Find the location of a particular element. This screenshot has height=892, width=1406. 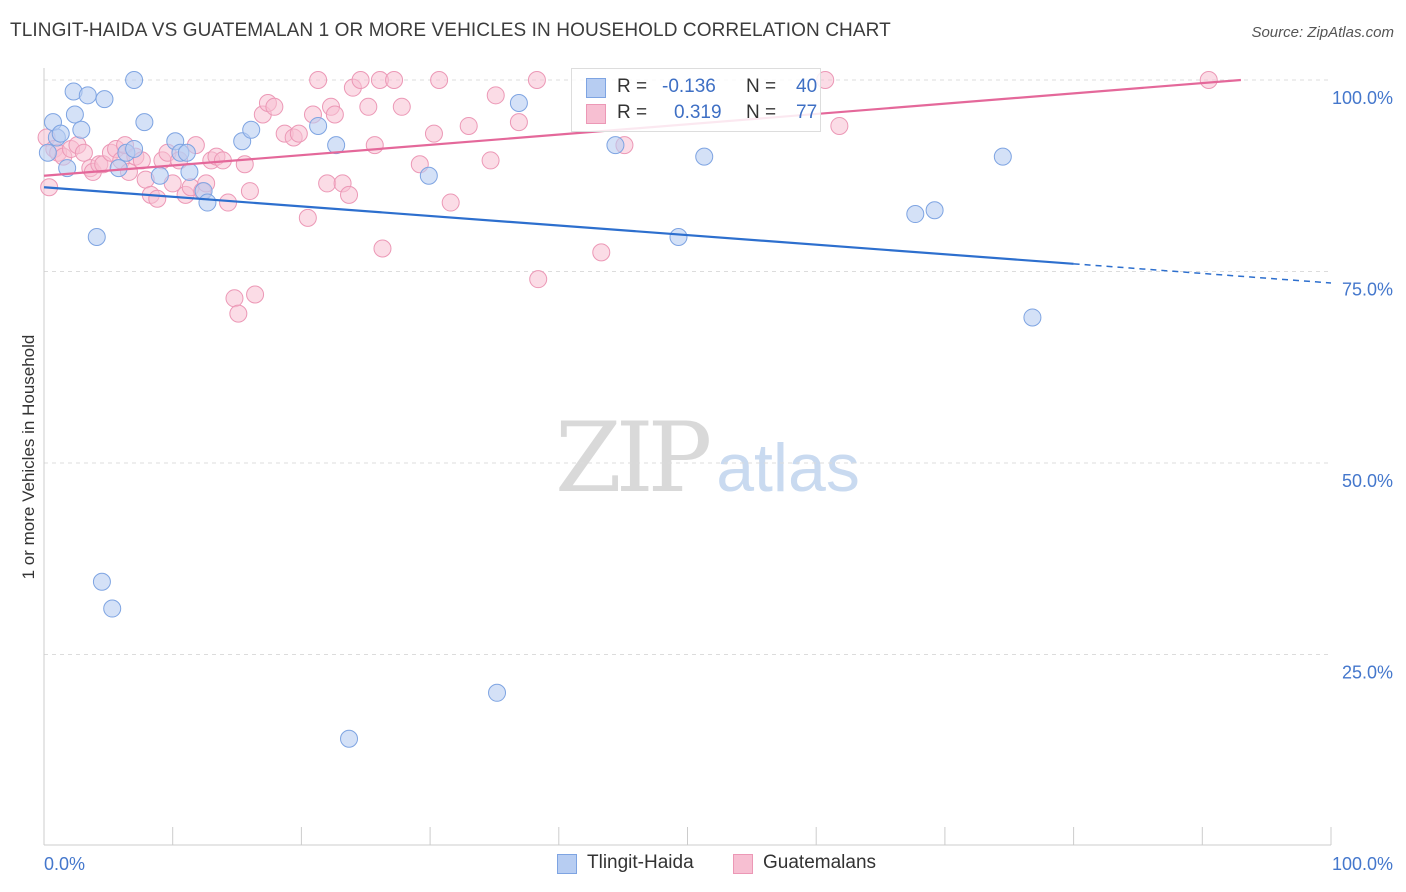

legend-n-value: 40 is located at coordinates (807, 86).